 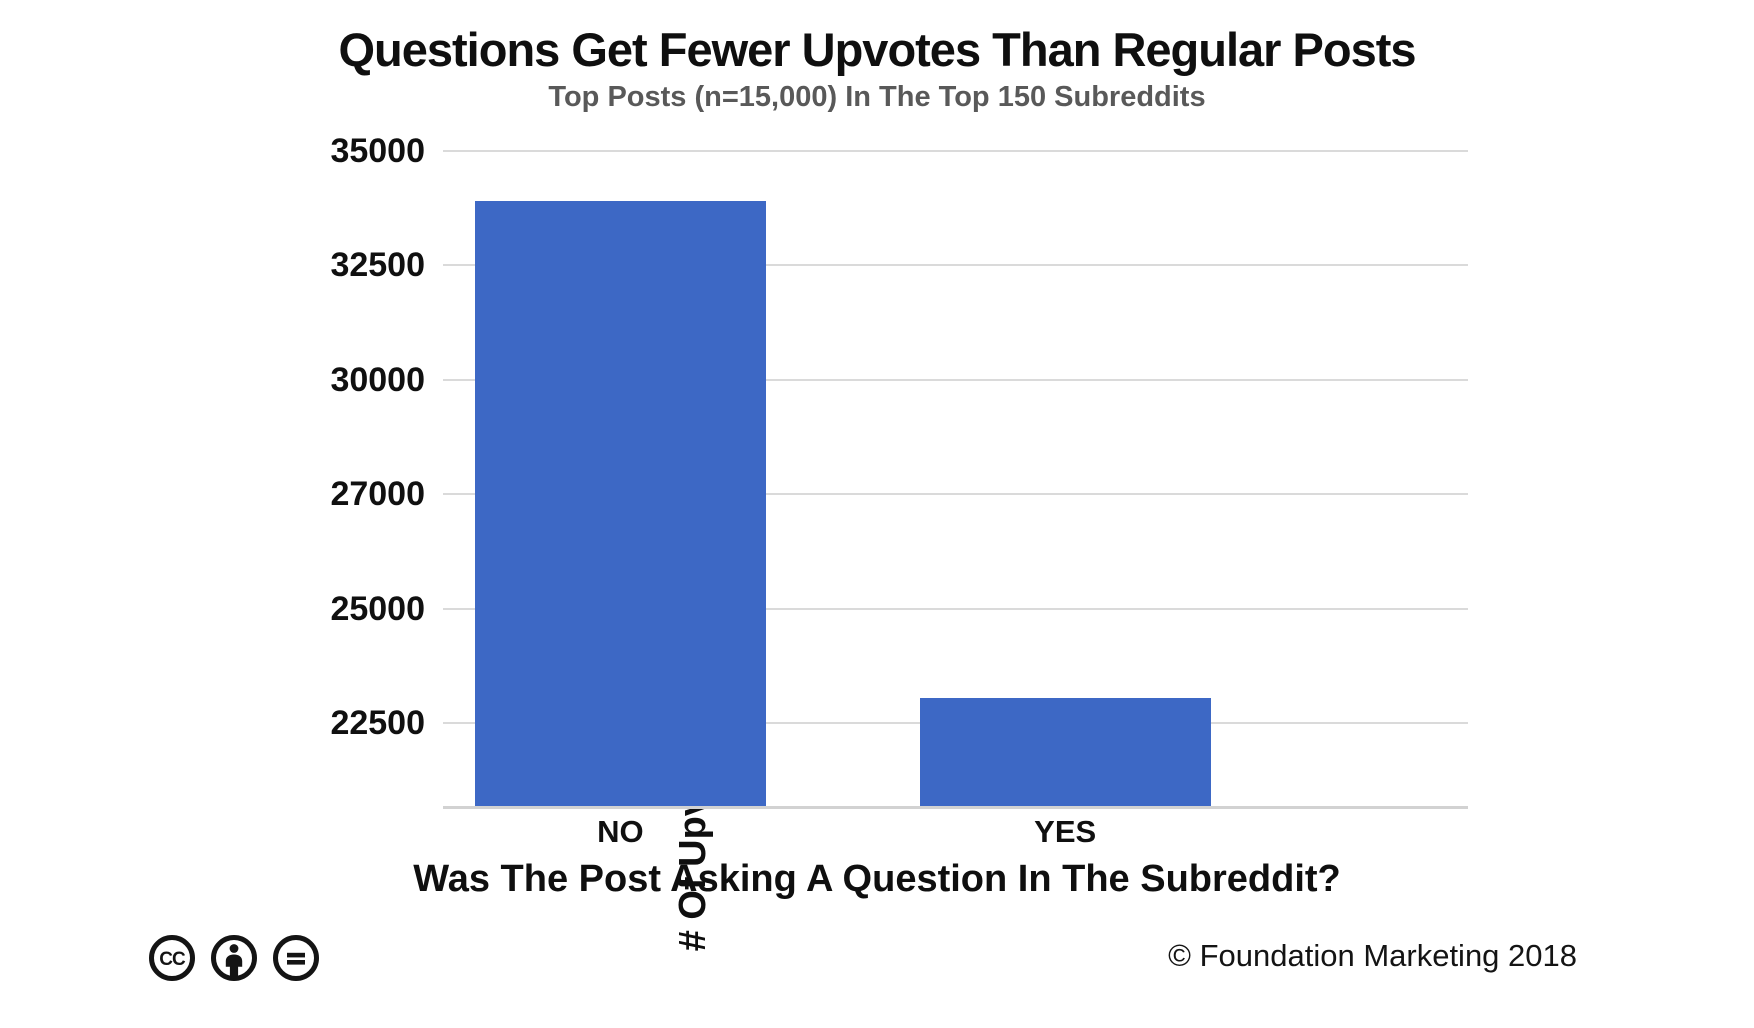 What do you see at coordinates (377, 723) in the screenshot?
I see `y-tick-label: 22500` at bounding box center [377, 723].